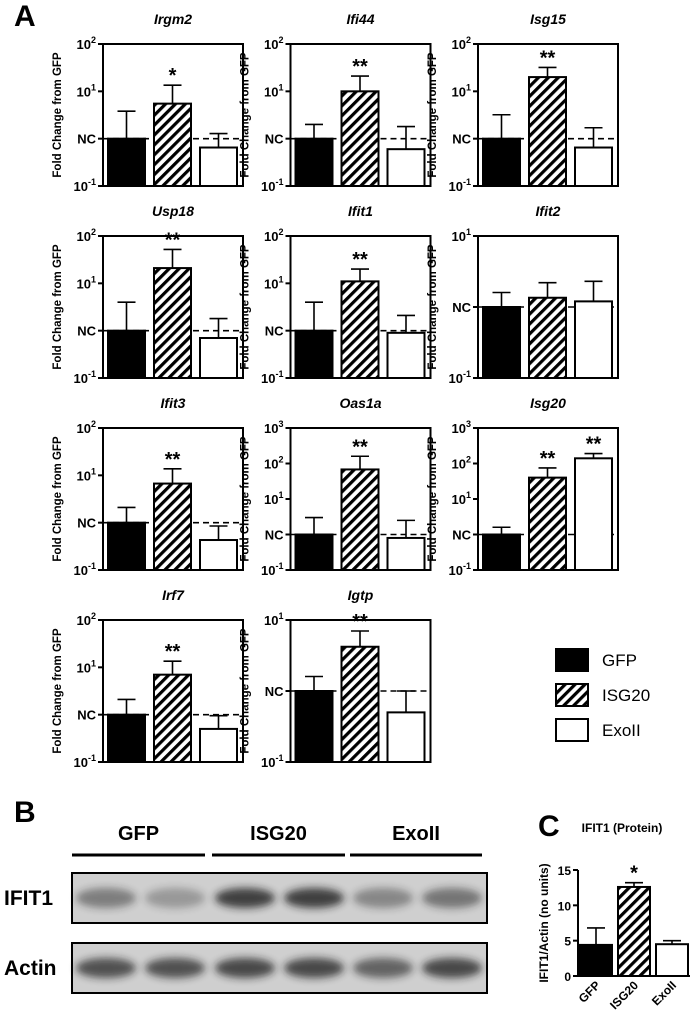 The image size is (700, 1014). Describe the element at coordinates (360, 19) in the screenshot. I see `chart-title: Ifi44` at that location.